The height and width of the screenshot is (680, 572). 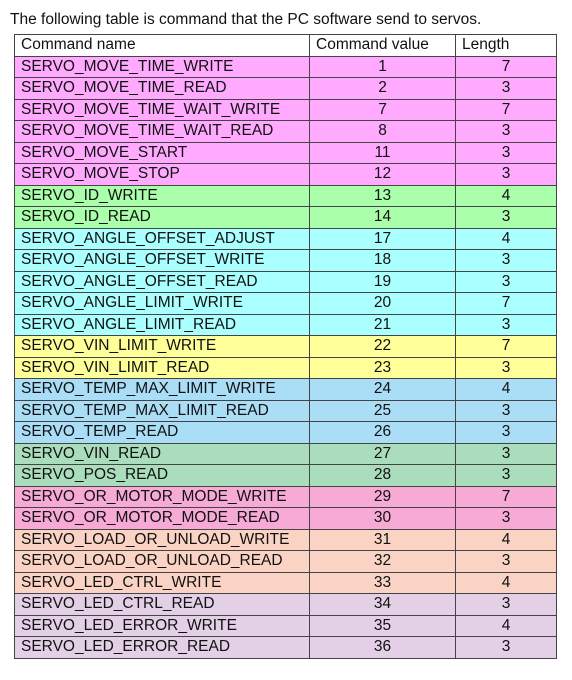 What do you see at coordinates (382, 389) in the screenshot?
I see `command-value-cell: 24` at bounding box center [382, 389].